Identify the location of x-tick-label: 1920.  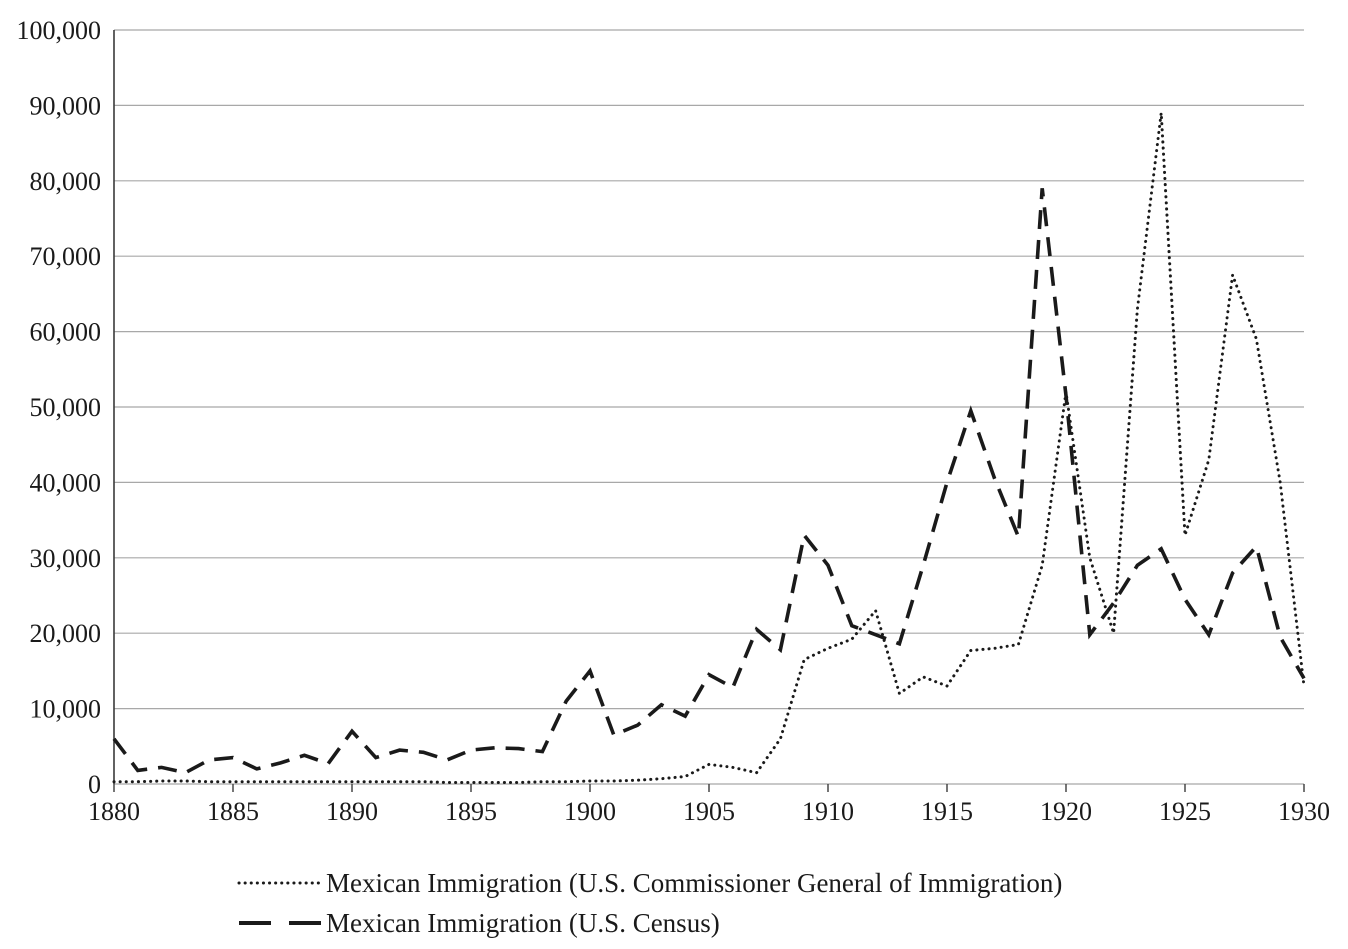
(1066, 811).